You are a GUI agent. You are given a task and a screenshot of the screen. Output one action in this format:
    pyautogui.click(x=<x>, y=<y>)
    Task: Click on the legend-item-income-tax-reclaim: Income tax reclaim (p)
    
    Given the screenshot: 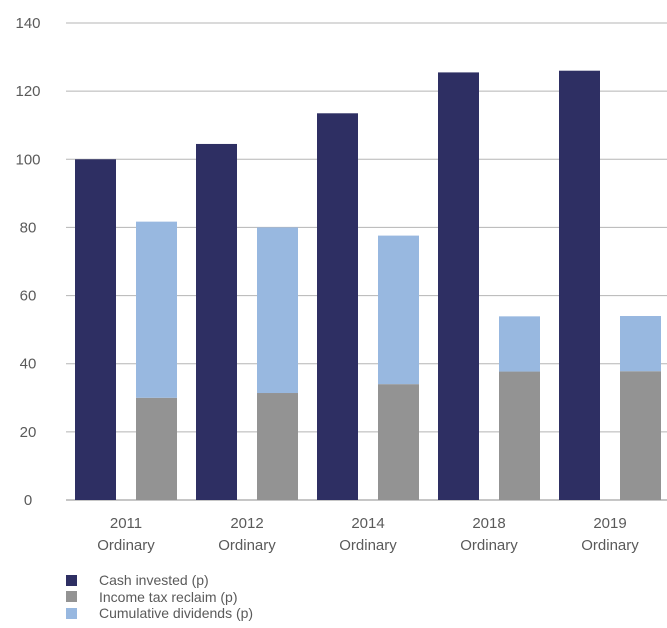 What is the action you would take?
    pyautogui.click(x=159, y=597)
    